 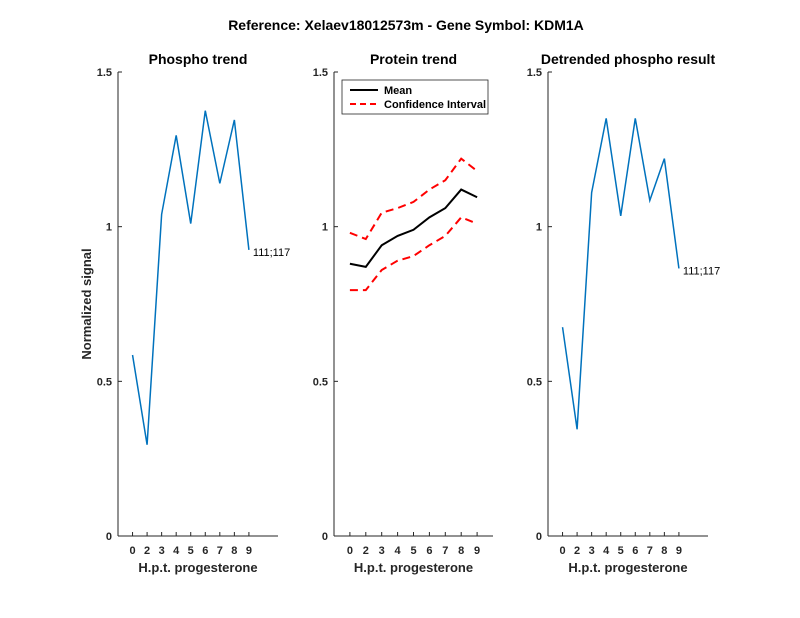 I want to click on phospho-trend-annotation: 111;117, so click(x=271, y=253).